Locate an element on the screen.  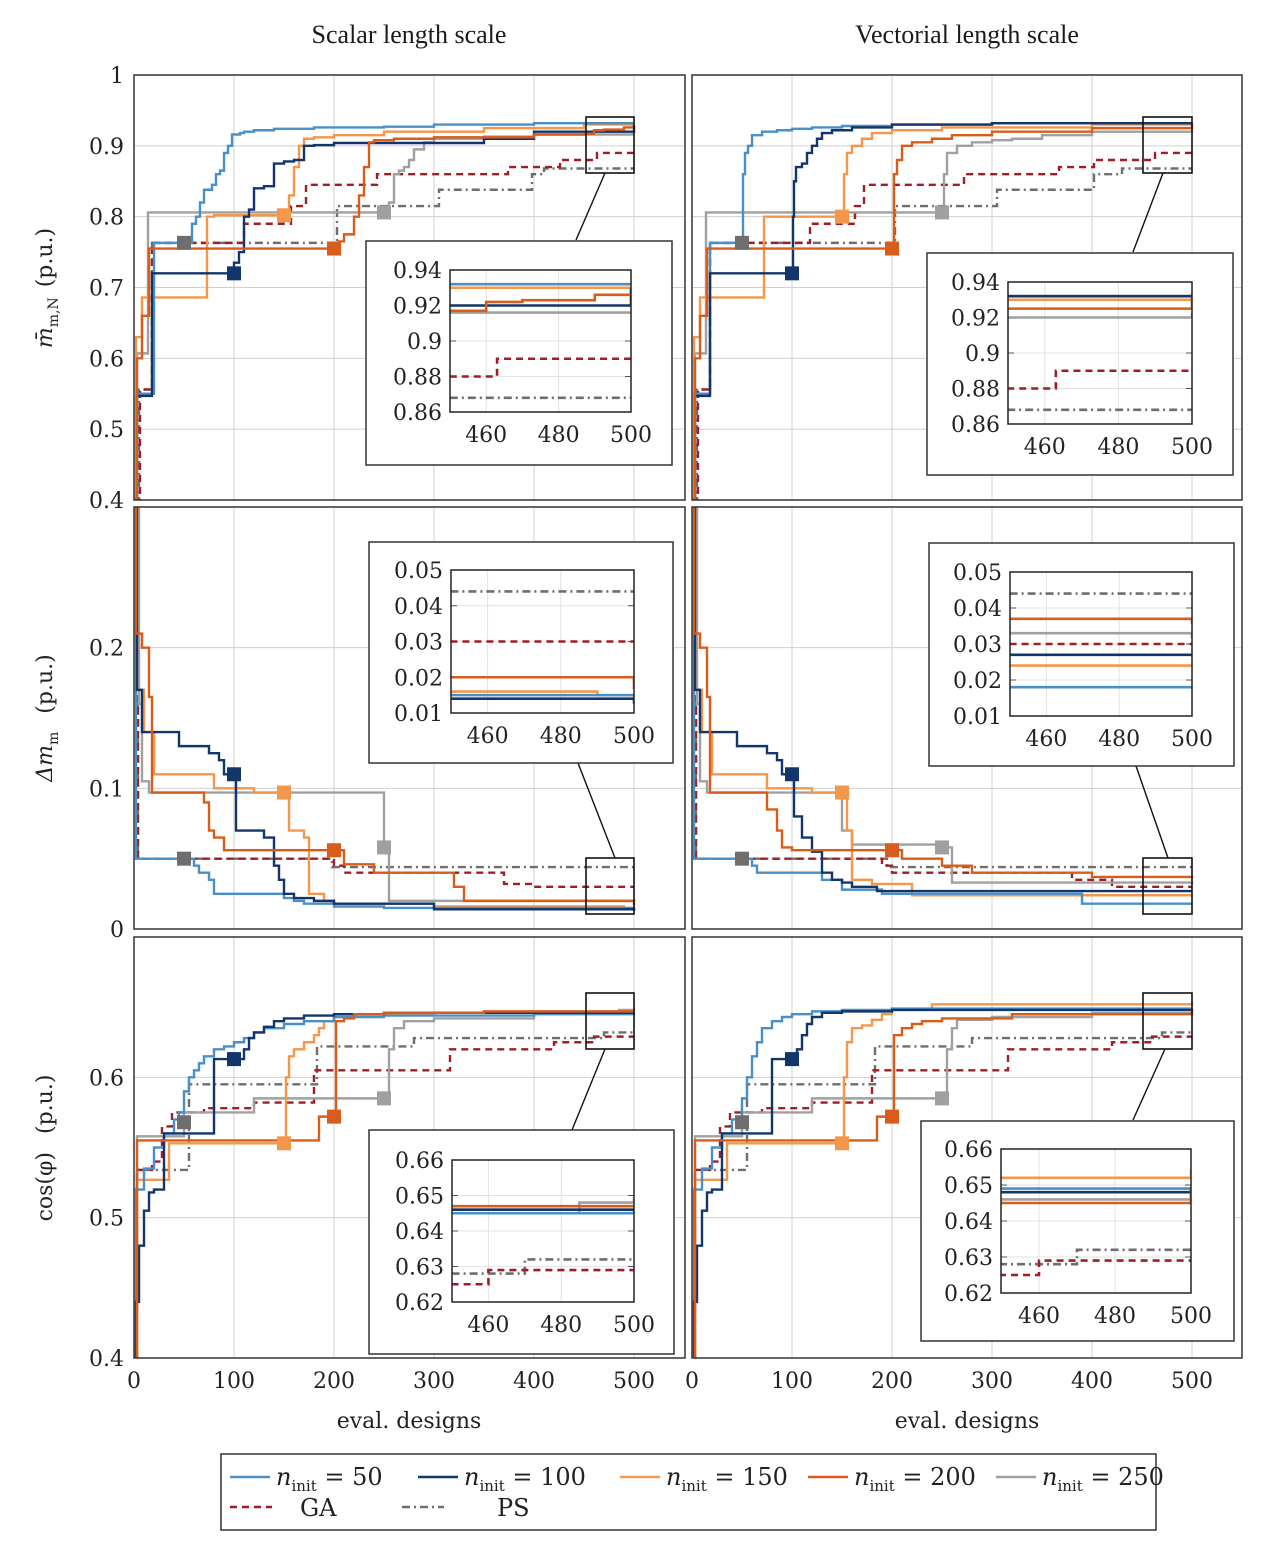
y-tick-label: 0.7 is located at coordinates (106, 289).